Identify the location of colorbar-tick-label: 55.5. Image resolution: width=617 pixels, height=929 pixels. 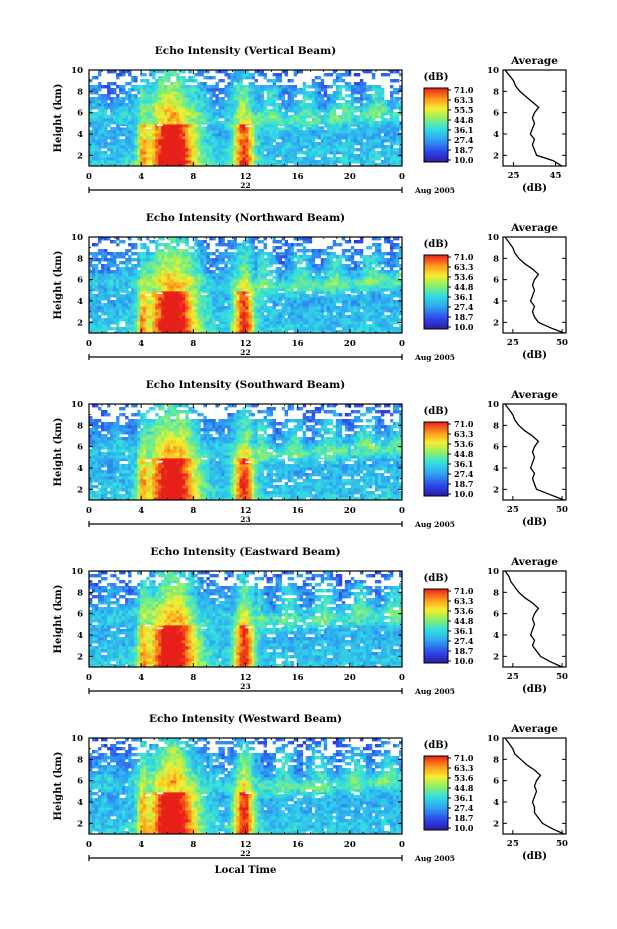
(463, 110).